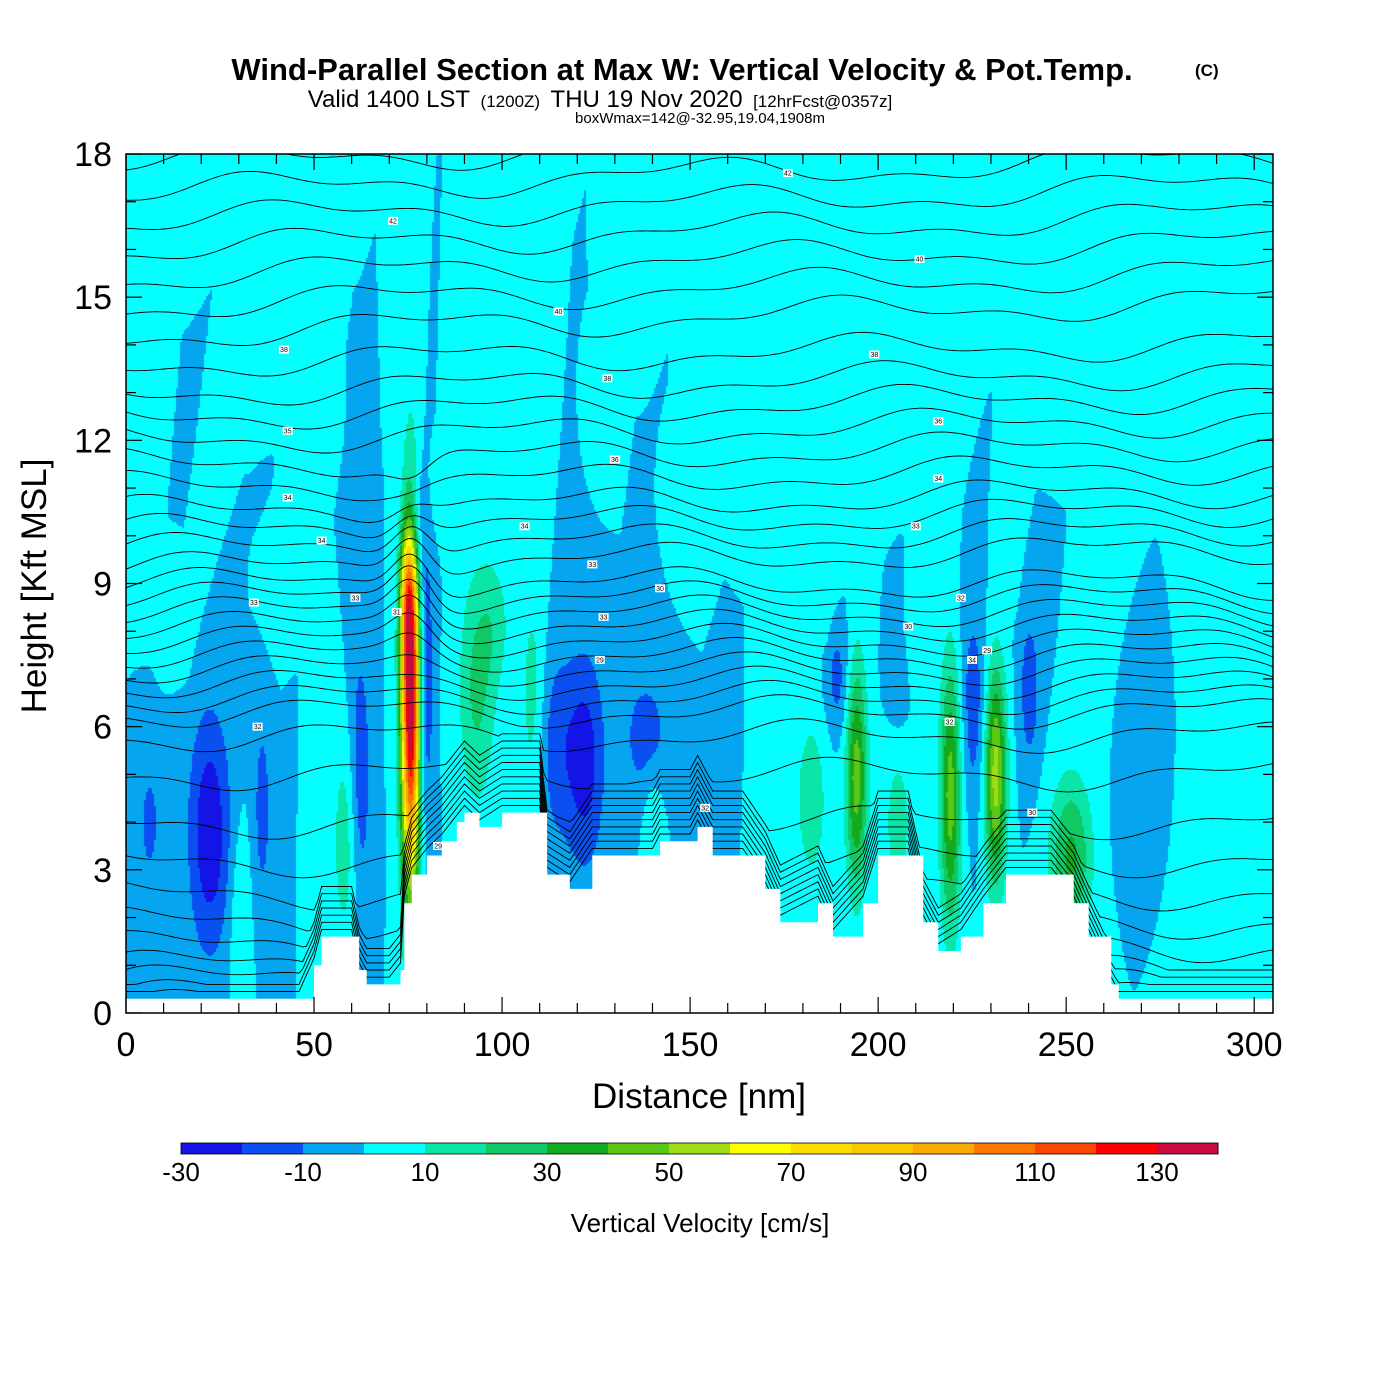 This screenshot has width=1400, height=1400. What do you see at coordinates (93, 298) in the screenshot?
I see `y-tick-label: 15` at bounding box center [93, 298].